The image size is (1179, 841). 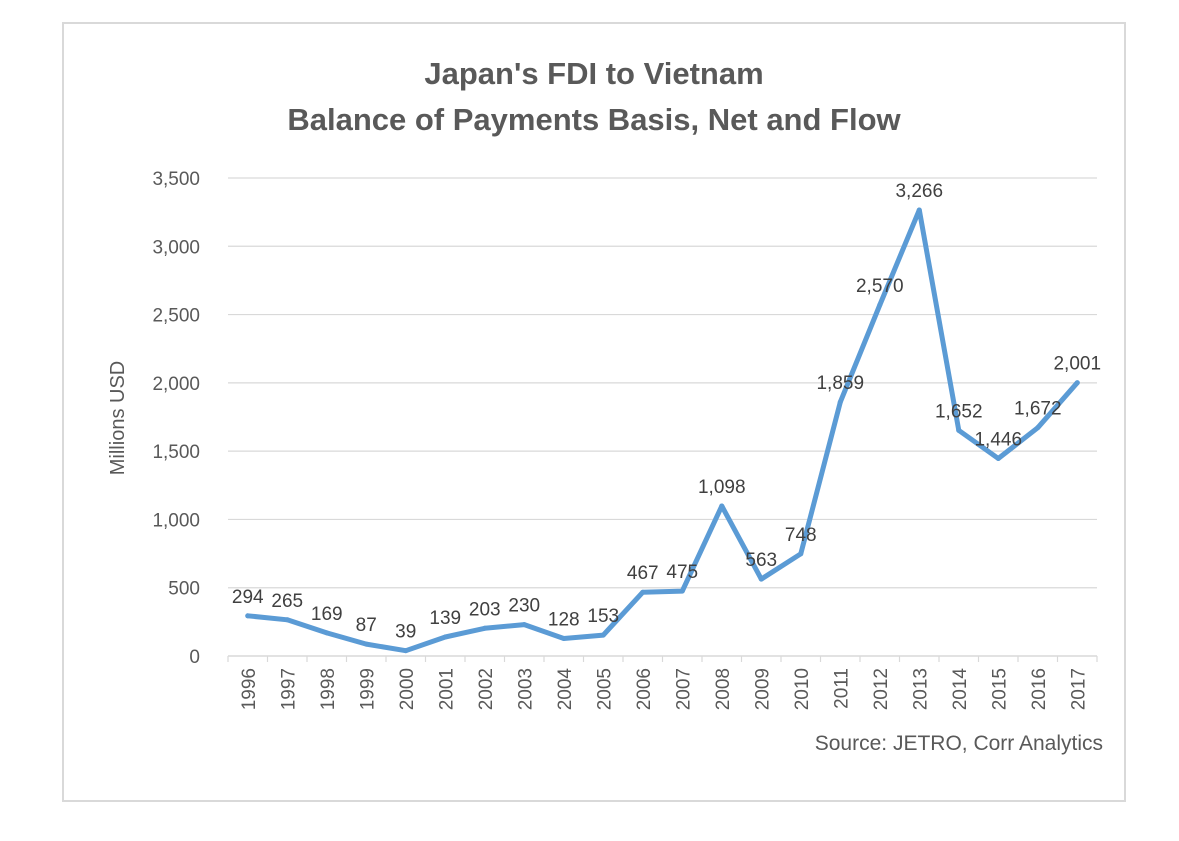 What do you see at coordinates (486, 689) in the screenshot?
I see `x-tick-label: 2002` at bounding box center [486, 689].